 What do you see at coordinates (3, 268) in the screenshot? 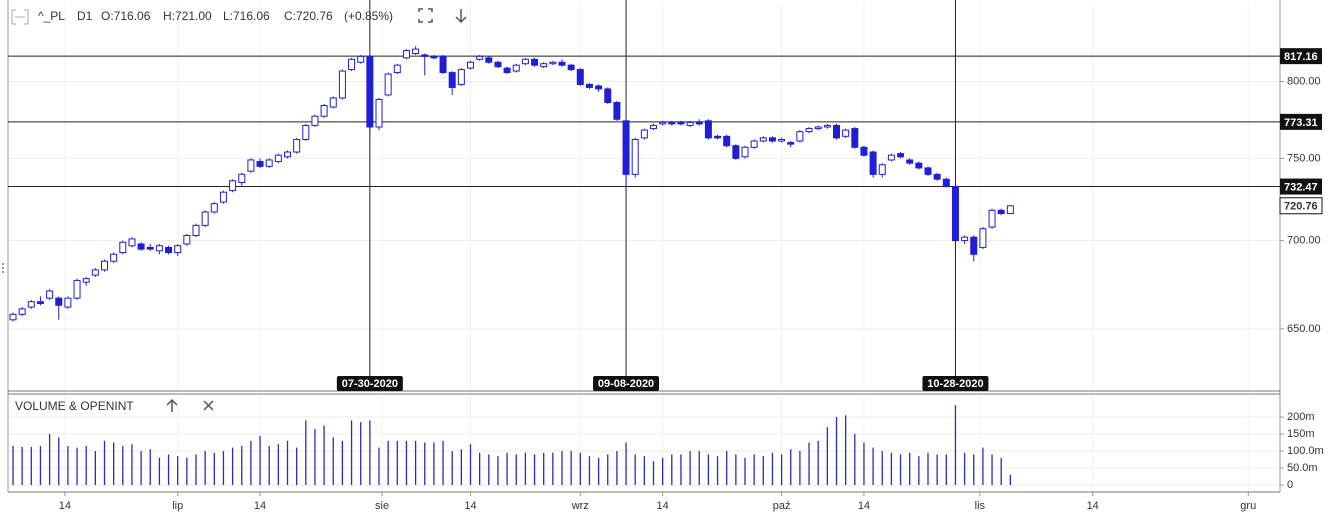
I see `resize-handle` at bounding box center [3, 268].